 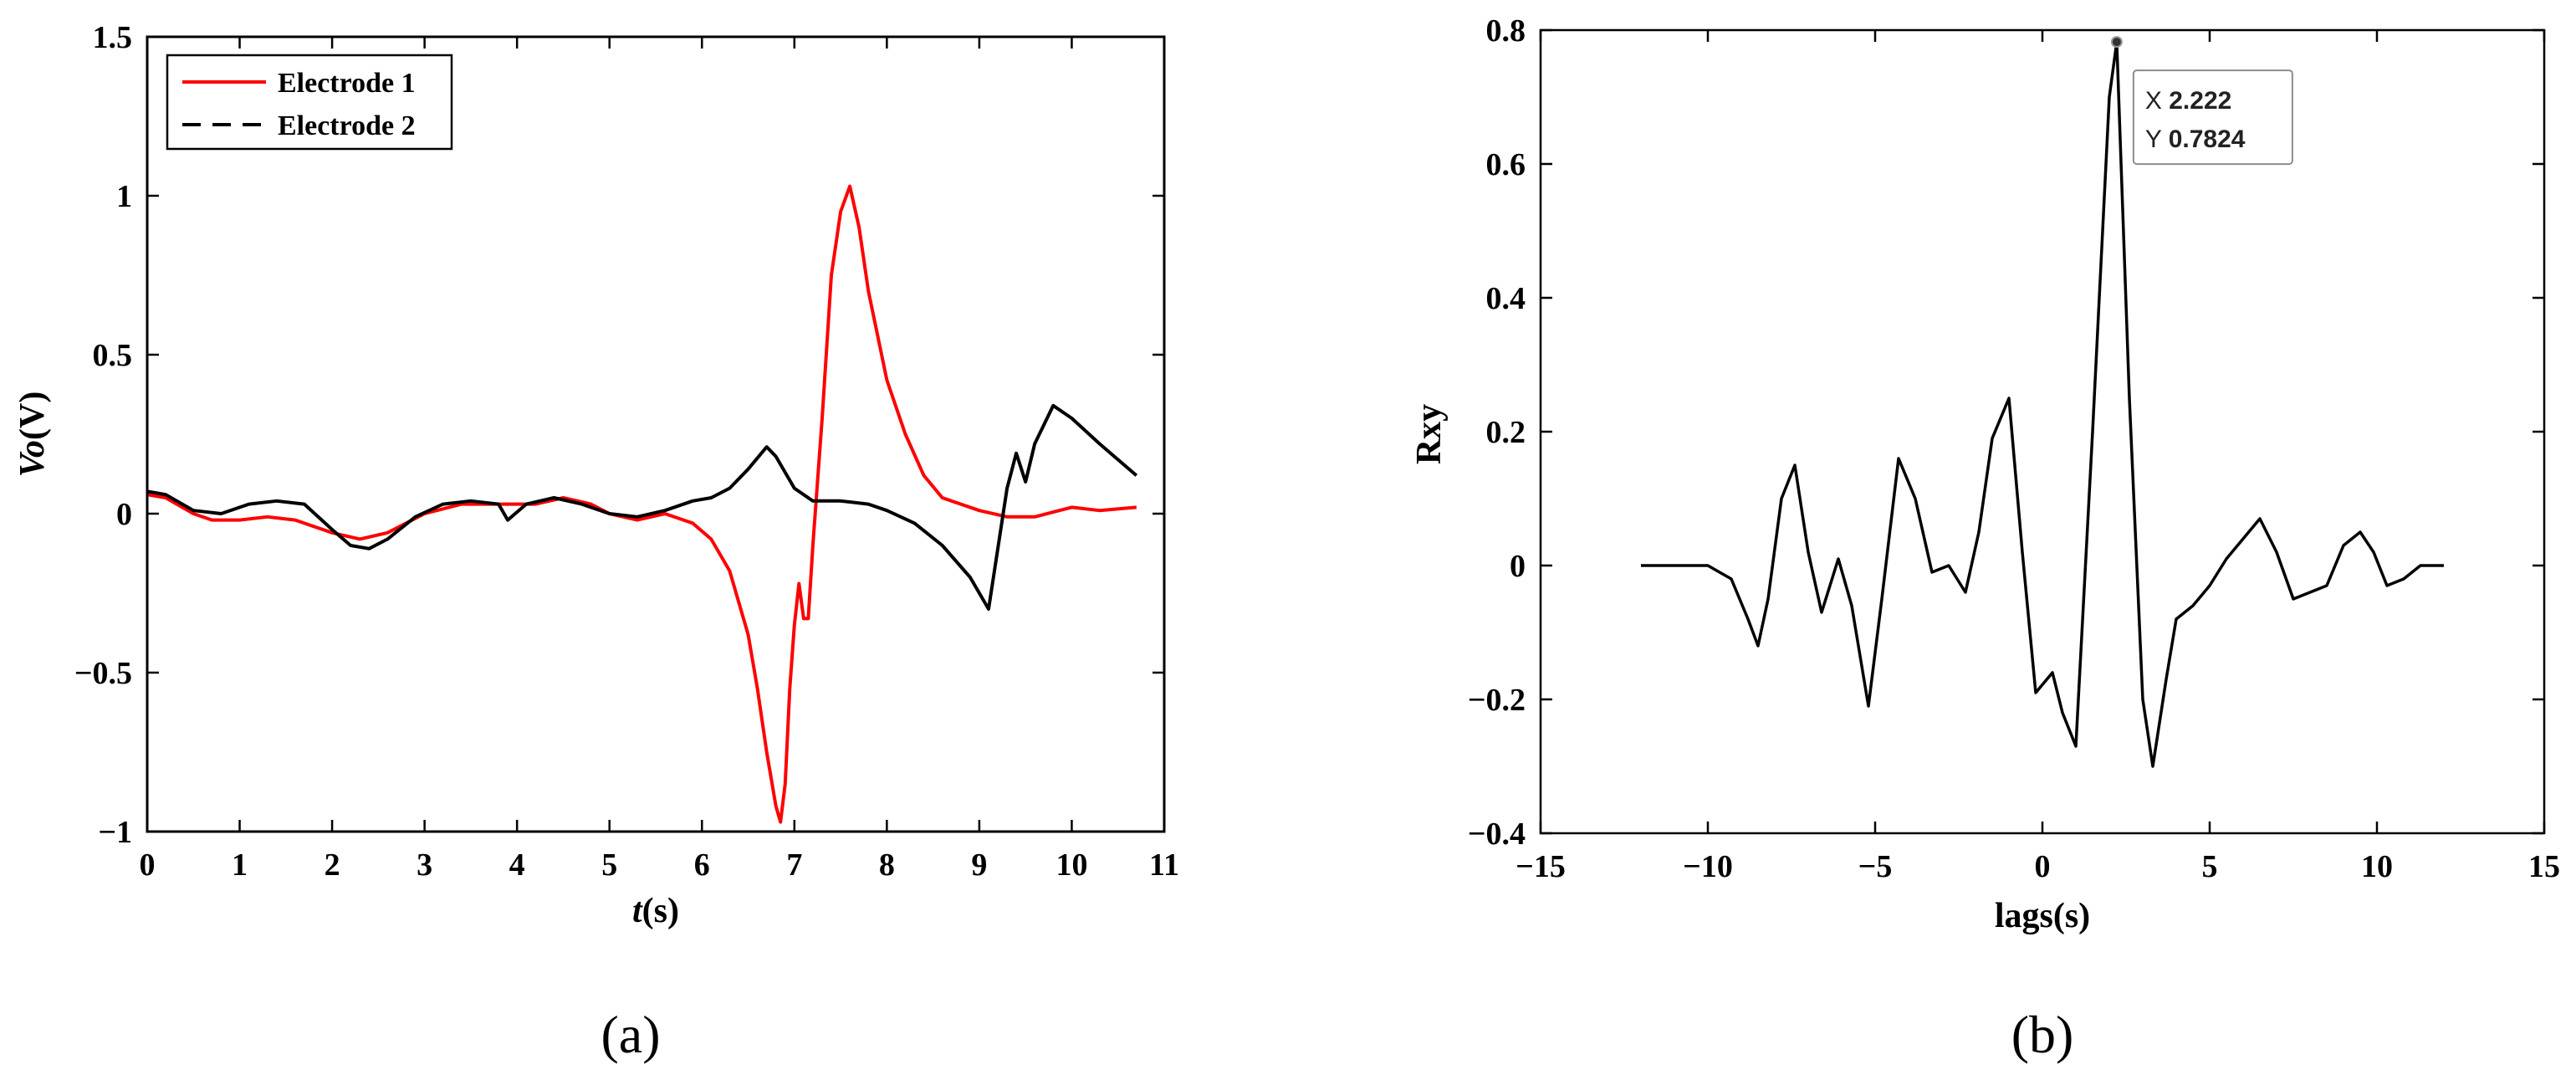 What do you see at coordinates (1506, 298) in the screenshot?
I see `chart-b-y-tick-label: 0.4` at bounding box center [1506, 298].